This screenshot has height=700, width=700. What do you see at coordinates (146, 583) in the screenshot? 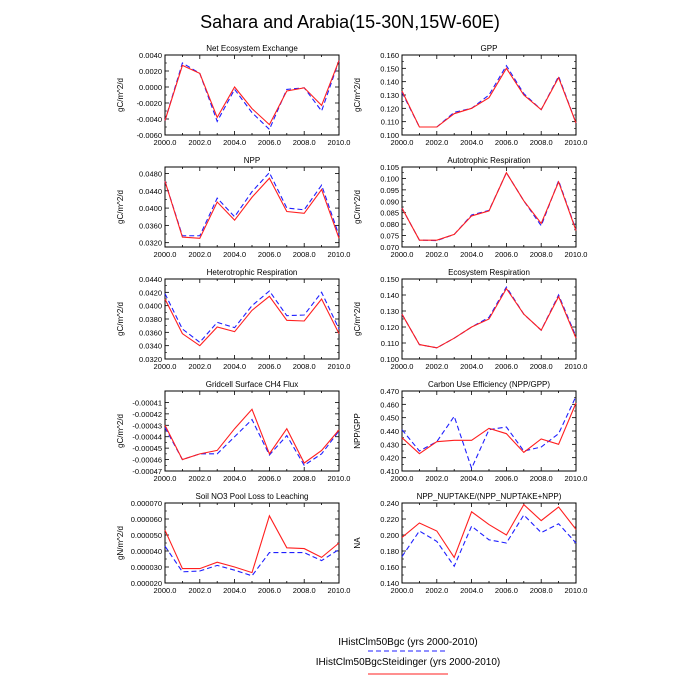
I see `y-tick-label: 0.000020` at bounding box center [146, 583].